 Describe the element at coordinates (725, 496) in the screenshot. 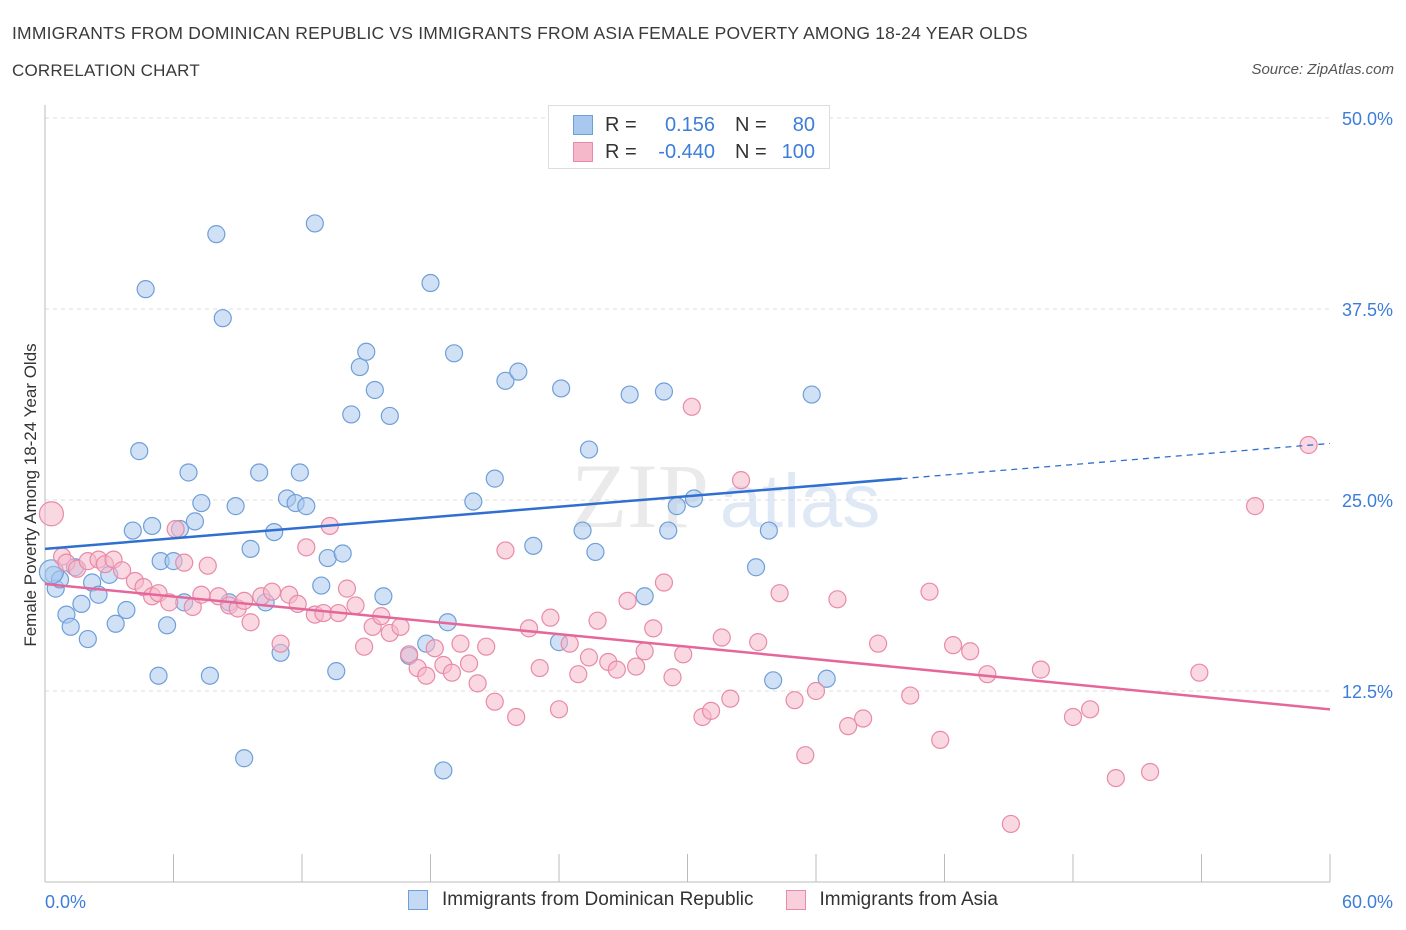

I see `watermark: ZIP atlas` at that location.